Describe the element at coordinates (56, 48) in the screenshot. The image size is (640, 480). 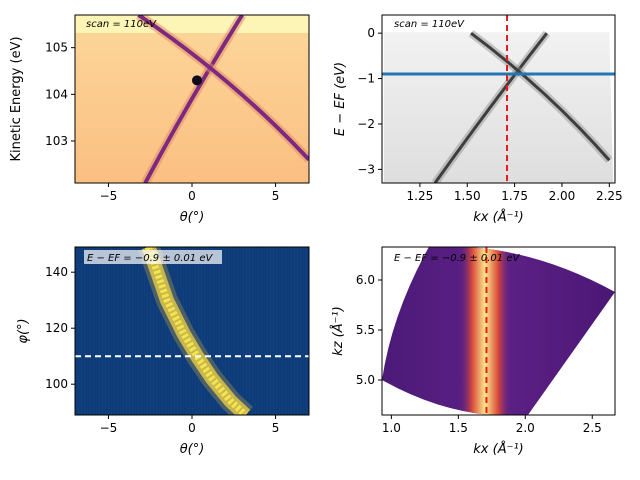
I see `p1-ytick-label-2: 105` at that location.